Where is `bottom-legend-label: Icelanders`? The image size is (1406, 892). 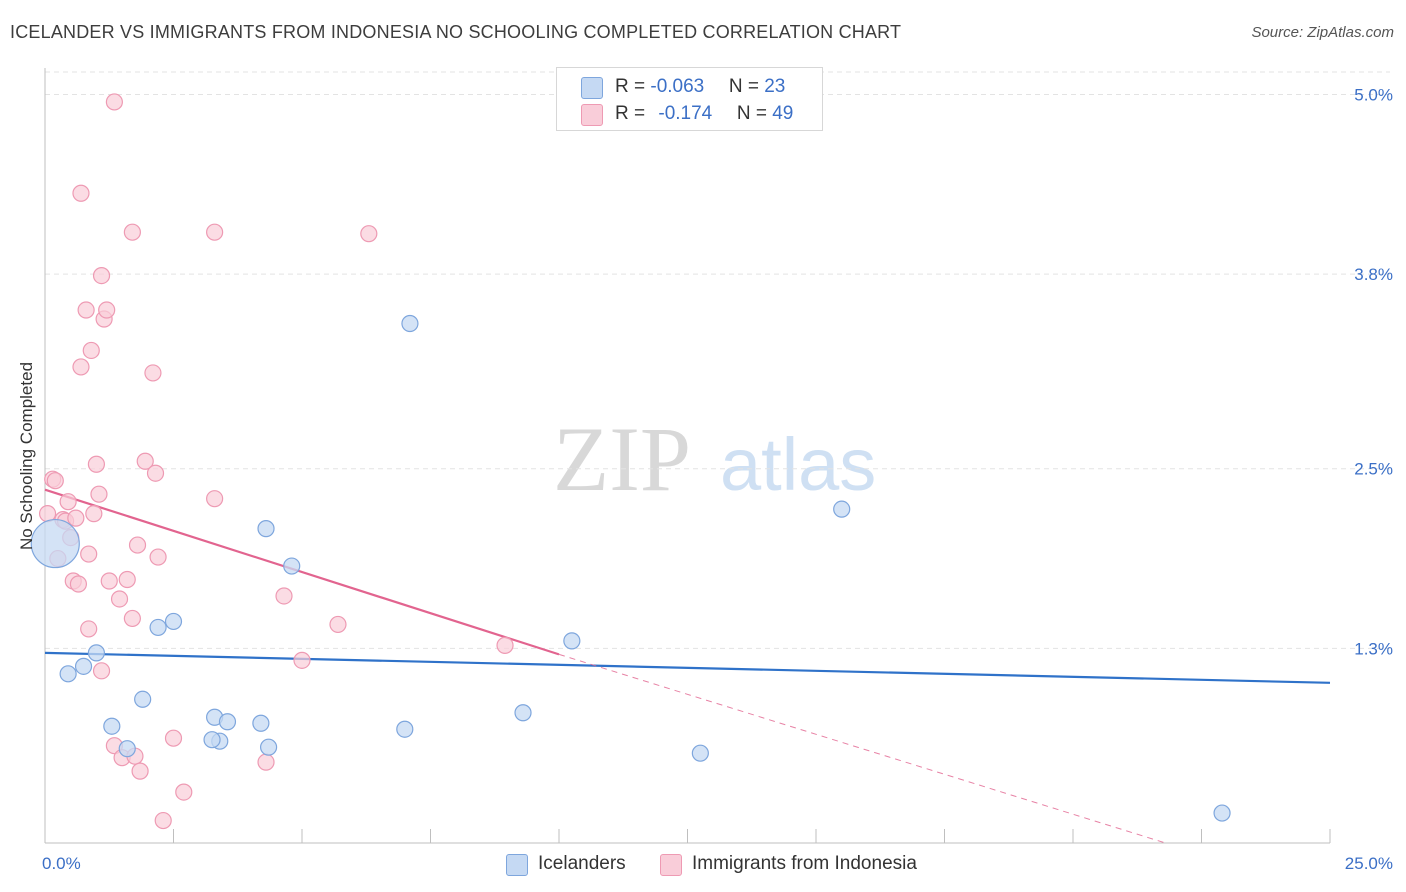
bottom-legend-label: Icelanders is located at coordinates (582, 863).